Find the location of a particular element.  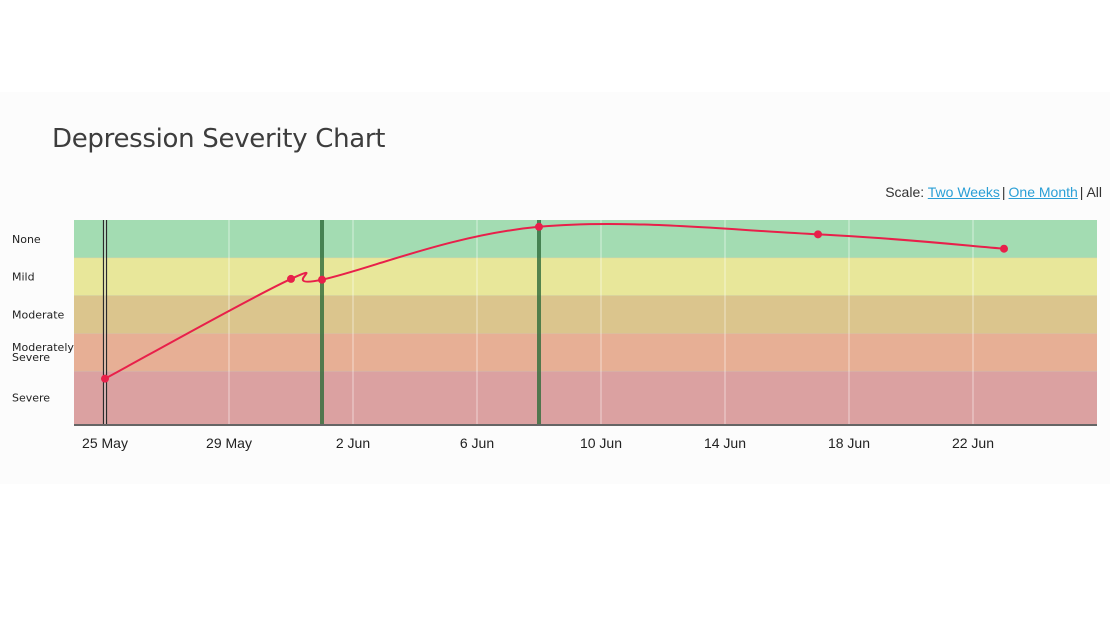

y-axis-label: Moderately Severe is located at coordinates (43, 352).